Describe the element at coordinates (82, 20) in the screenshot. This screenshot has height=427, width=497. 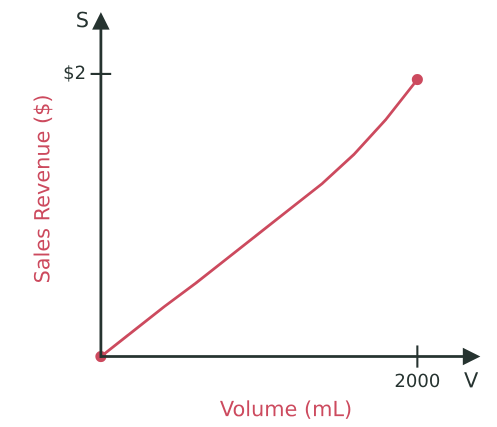
I see `text: S` at that location.